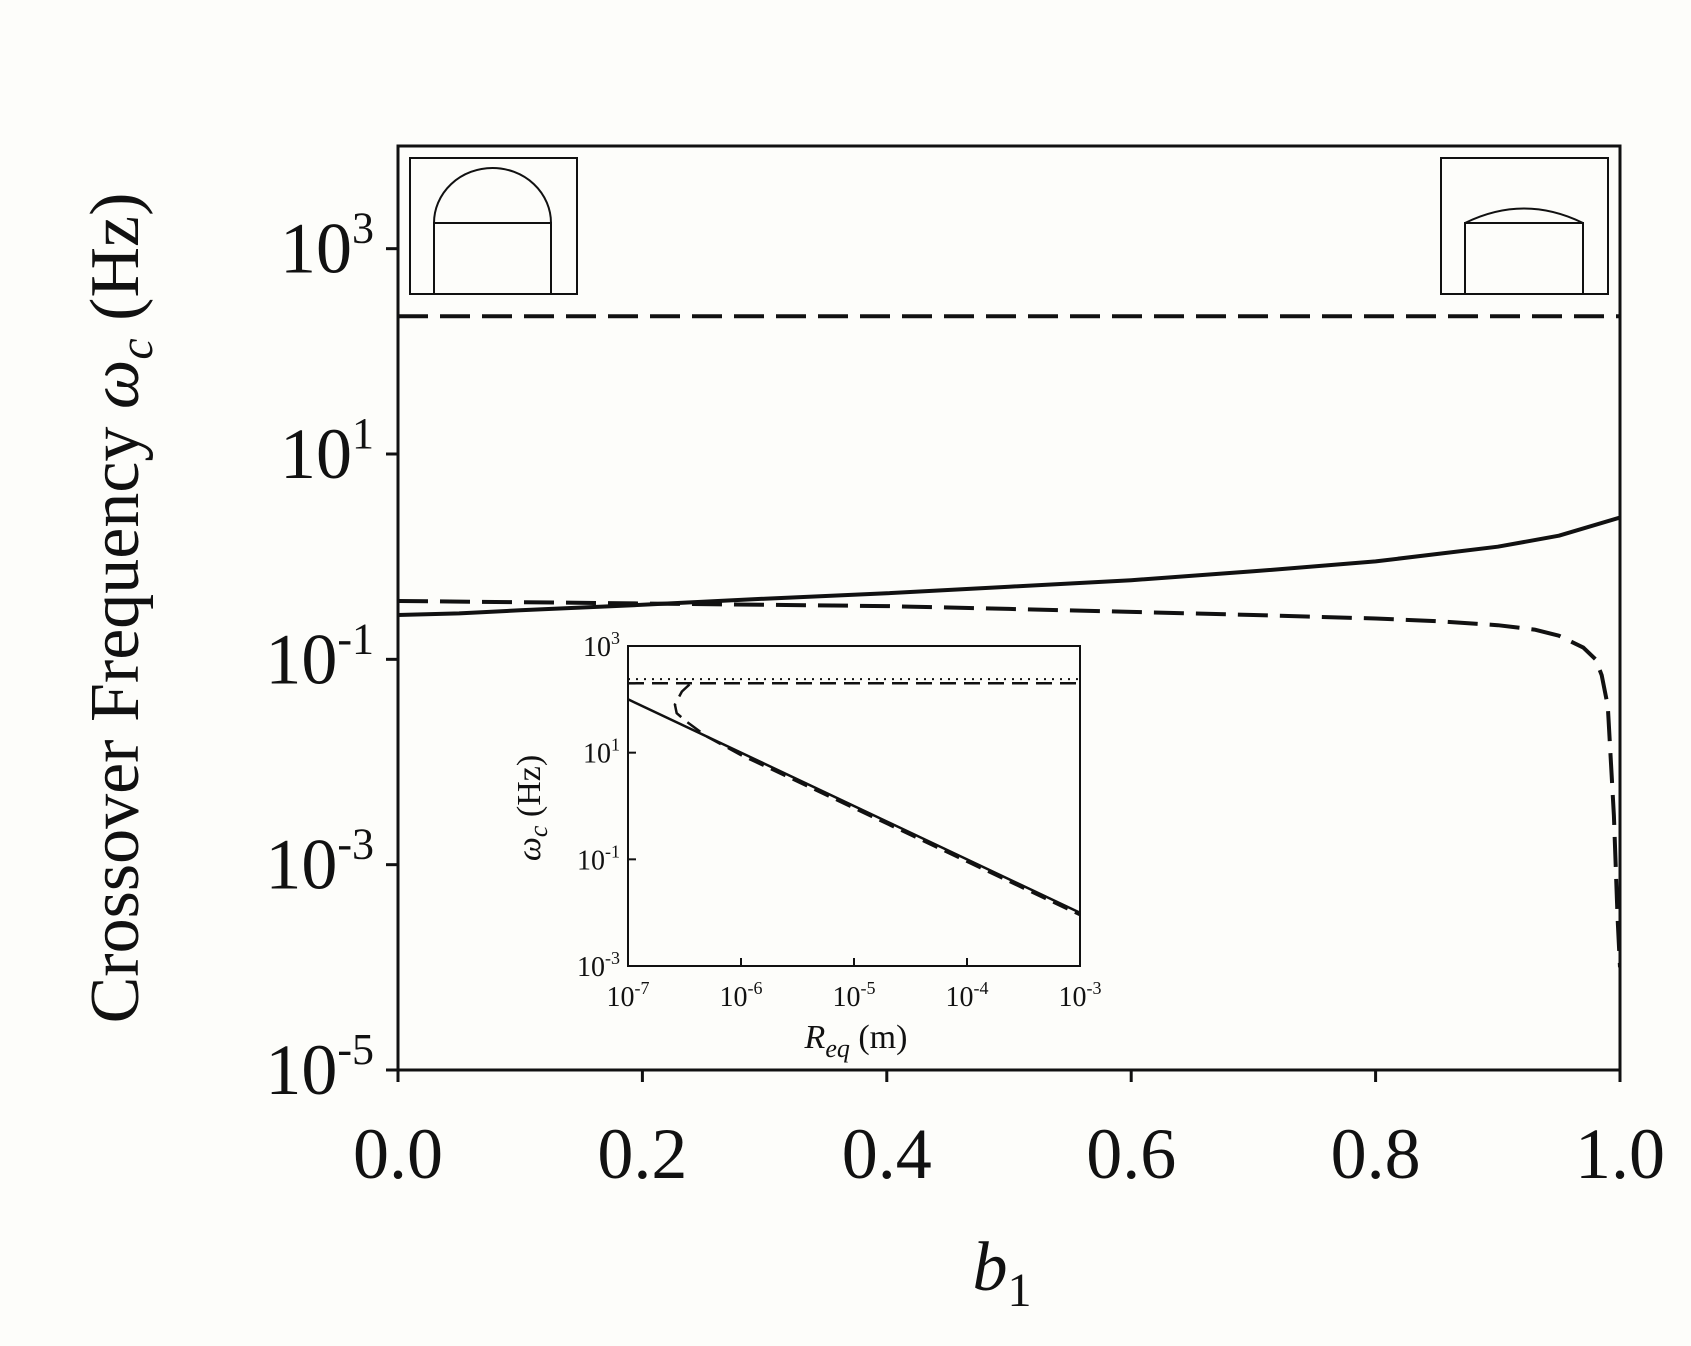 The width and height of the screenshot is (1691, 1346). I want to click on main-x-tick-label: 0.2, so click(642, 1154).